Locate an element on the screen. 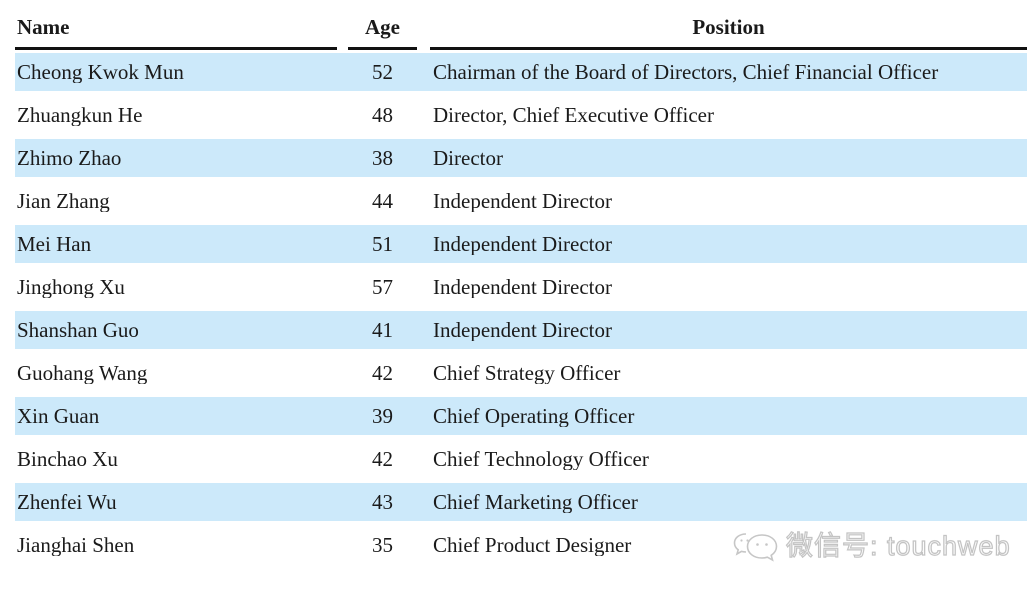 The height and width of the screenshot is (590, 1027). table-row: Shanshan Guo 41 Independent Director is located at coordinates (521, 330).